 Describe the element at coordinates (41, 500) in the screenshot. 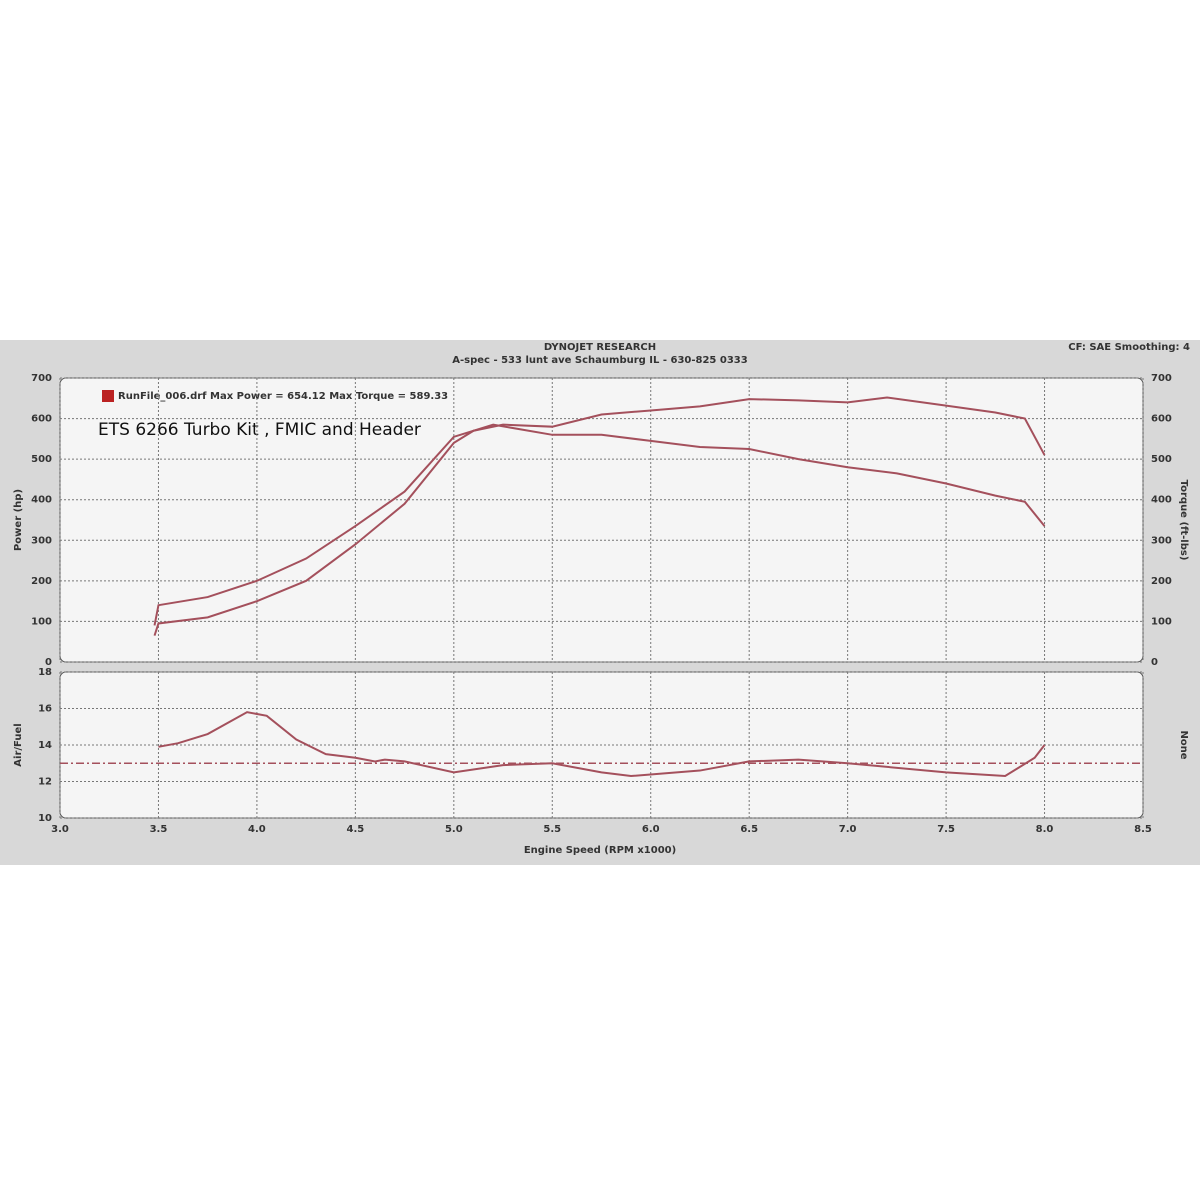

I see `y-tick-label: 400` at that location.